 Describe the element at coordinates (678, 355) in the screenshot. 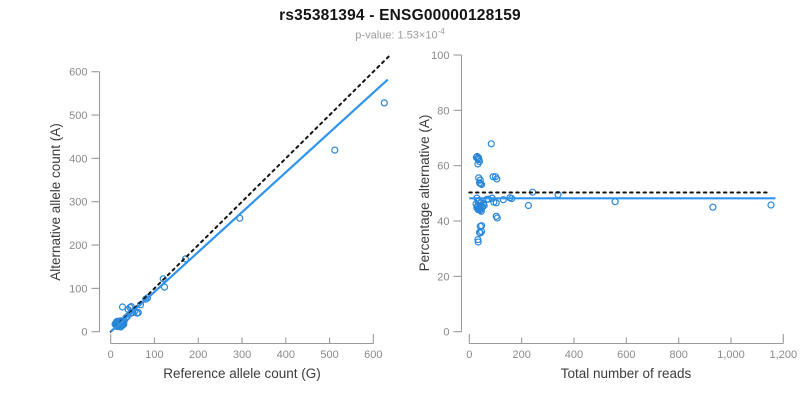

I see `x-tick-label: 800` at that location.